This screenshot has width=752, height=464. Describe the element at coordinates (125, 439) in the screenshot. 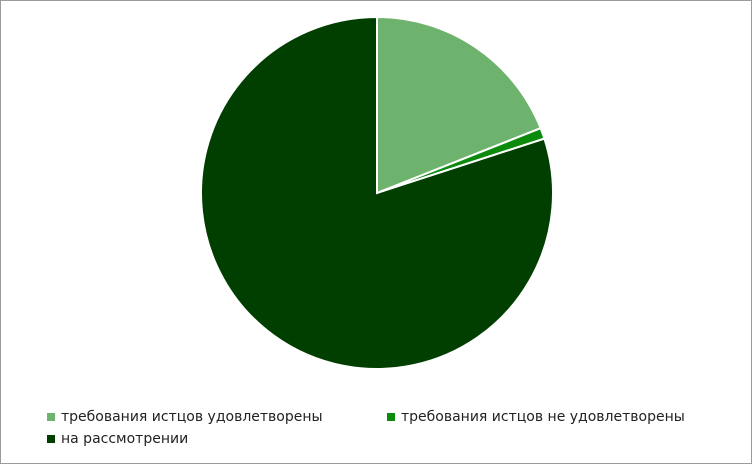

I see `legend-label: на рассмотрении` at that location.